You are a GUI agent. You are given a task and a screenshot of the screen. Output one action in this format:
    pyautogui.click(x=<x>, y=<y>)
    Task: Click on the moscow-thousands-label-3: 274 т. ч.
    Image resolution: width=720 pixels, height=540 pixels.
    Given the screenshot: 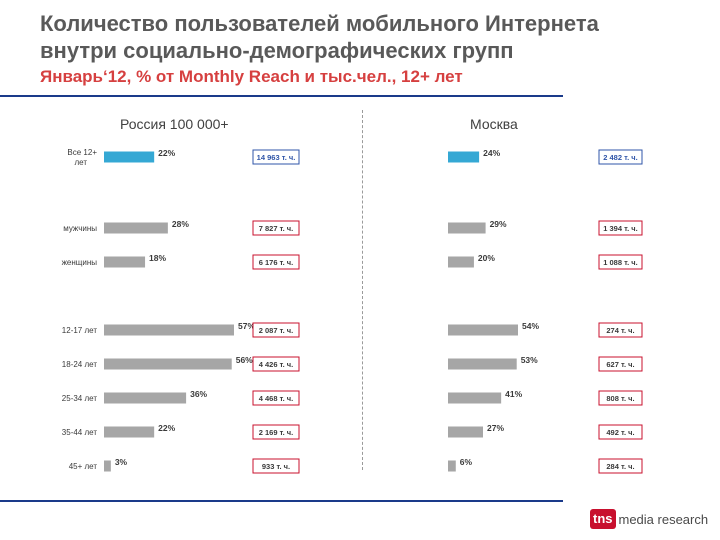 What is the action you would take?
    pyautogui.click(x=620, y=330)
    